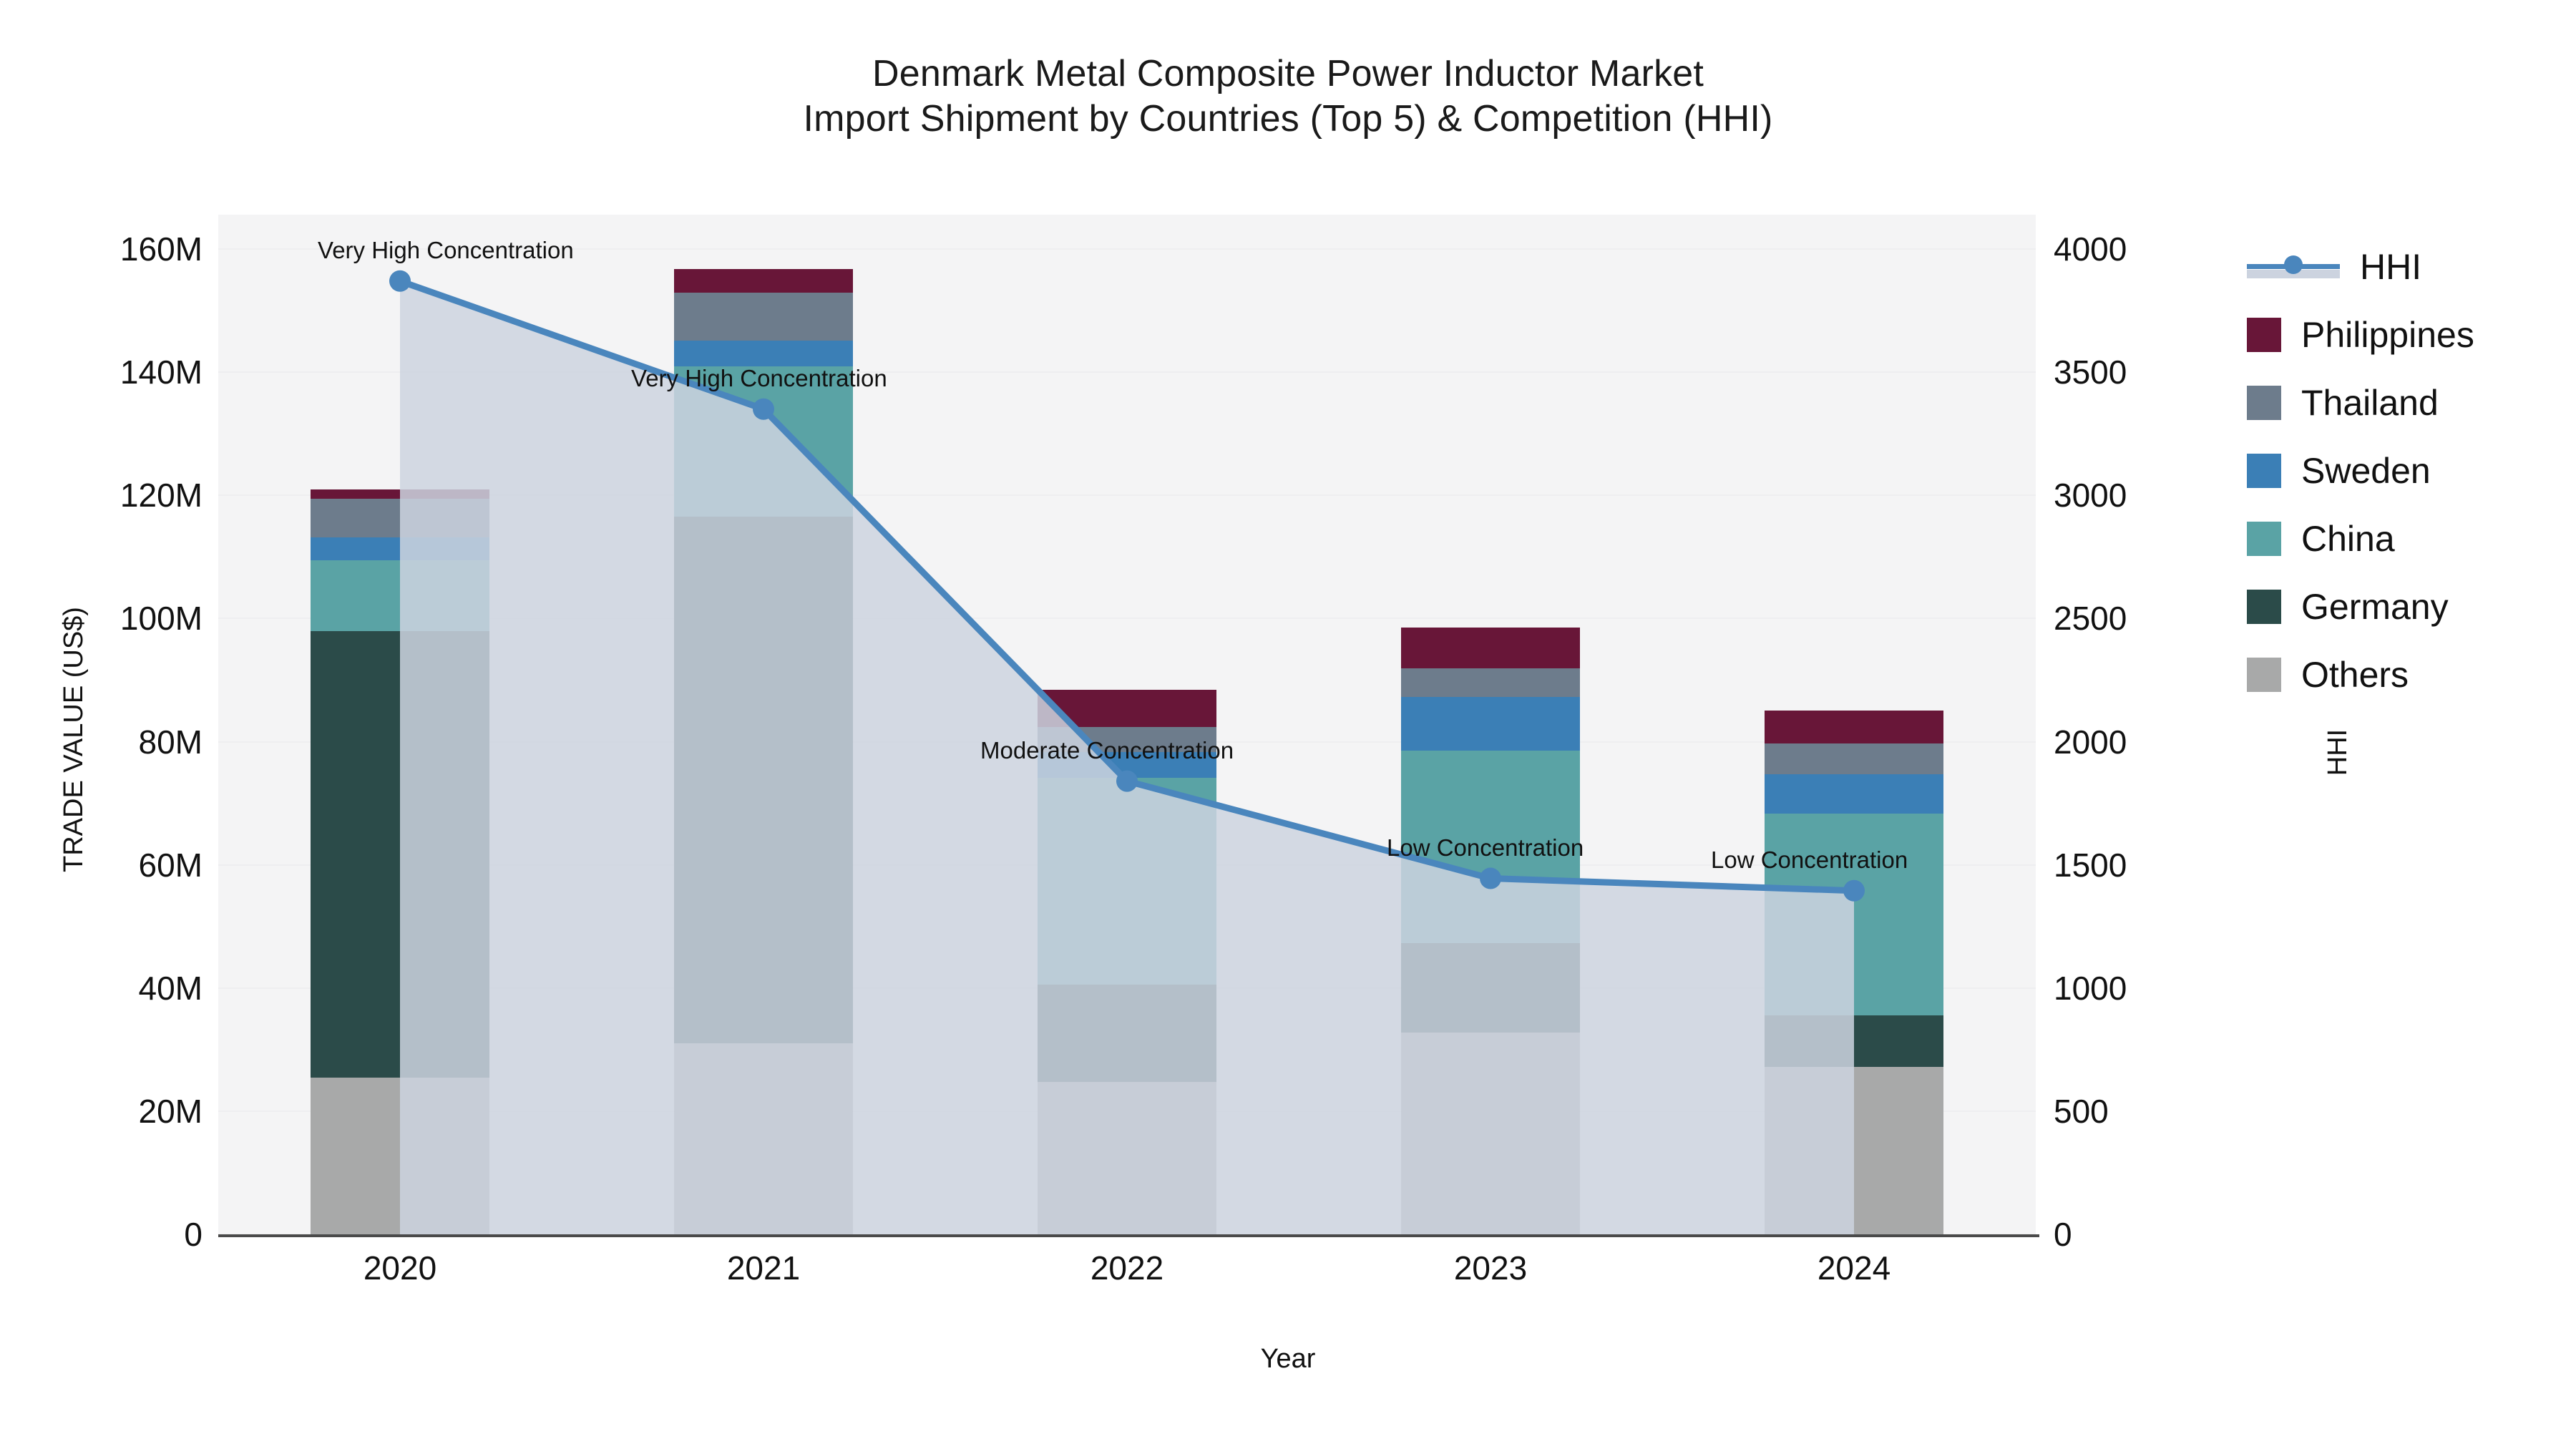 The height and width of the screenshot is (1449, 2576). What do you see at coordinates (1809, 859) in the screenshot?
I see `annotation-2024: Low Concentration` at bounding box center [1809, 859].